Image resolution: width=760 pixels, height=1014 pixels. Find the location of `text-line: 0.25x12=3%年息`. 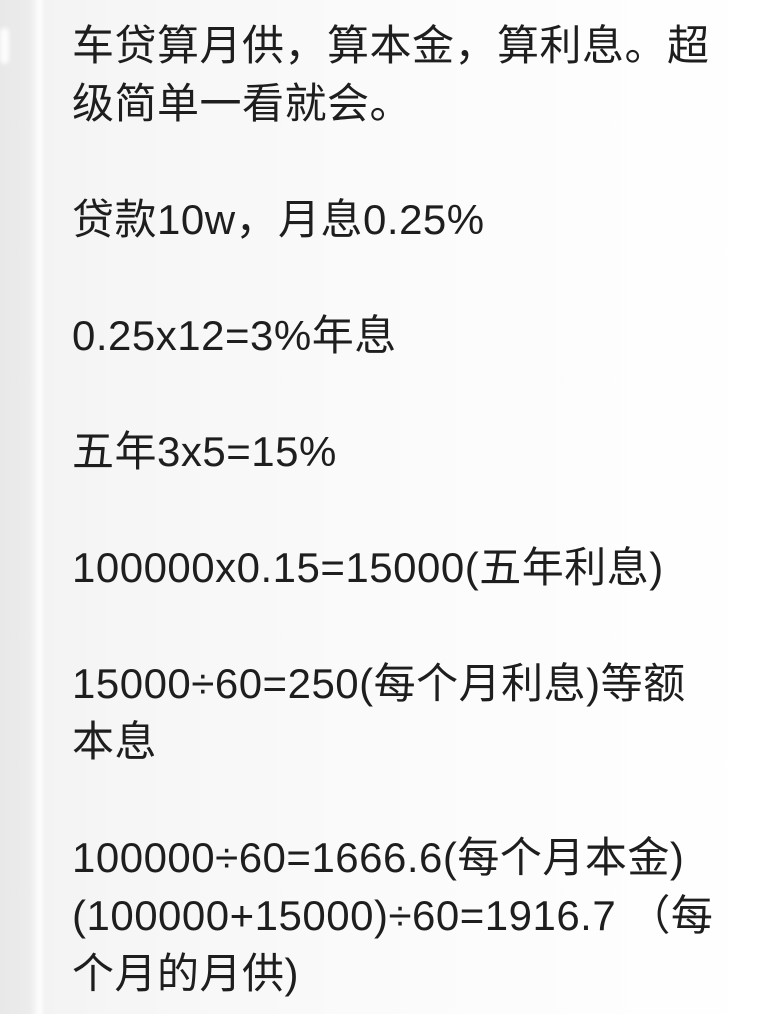

text-line: 0.25x12=3%年息 is located at coordinates (234, 335).